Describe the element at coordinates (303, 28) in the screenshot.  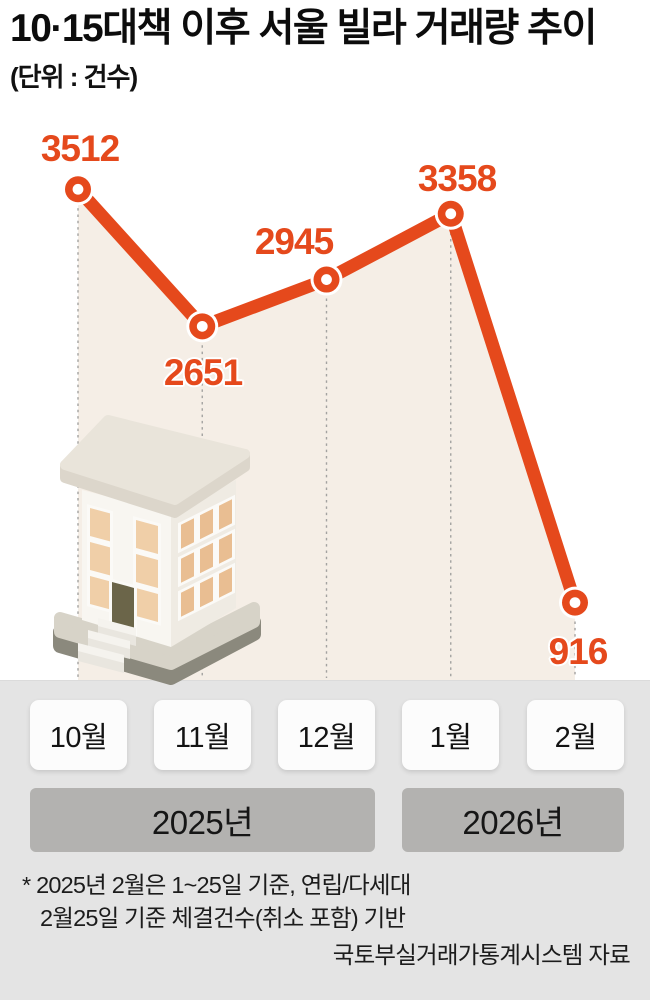
I see `page-title: 10·15대책 이후 서울 빌라 거래량 추이` at that location.